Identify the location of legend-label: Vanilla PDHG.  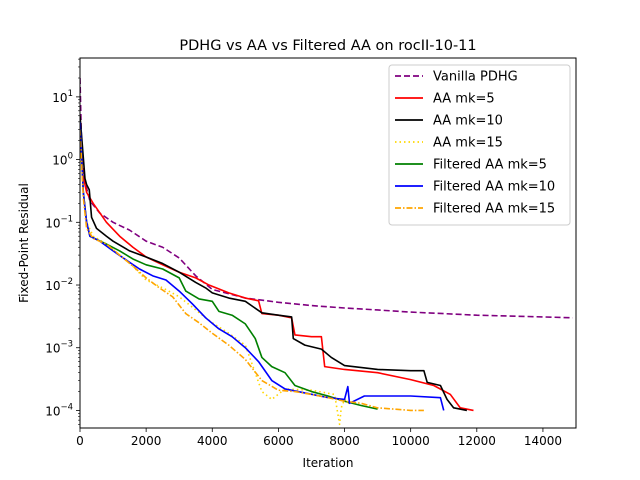
(475, 77).